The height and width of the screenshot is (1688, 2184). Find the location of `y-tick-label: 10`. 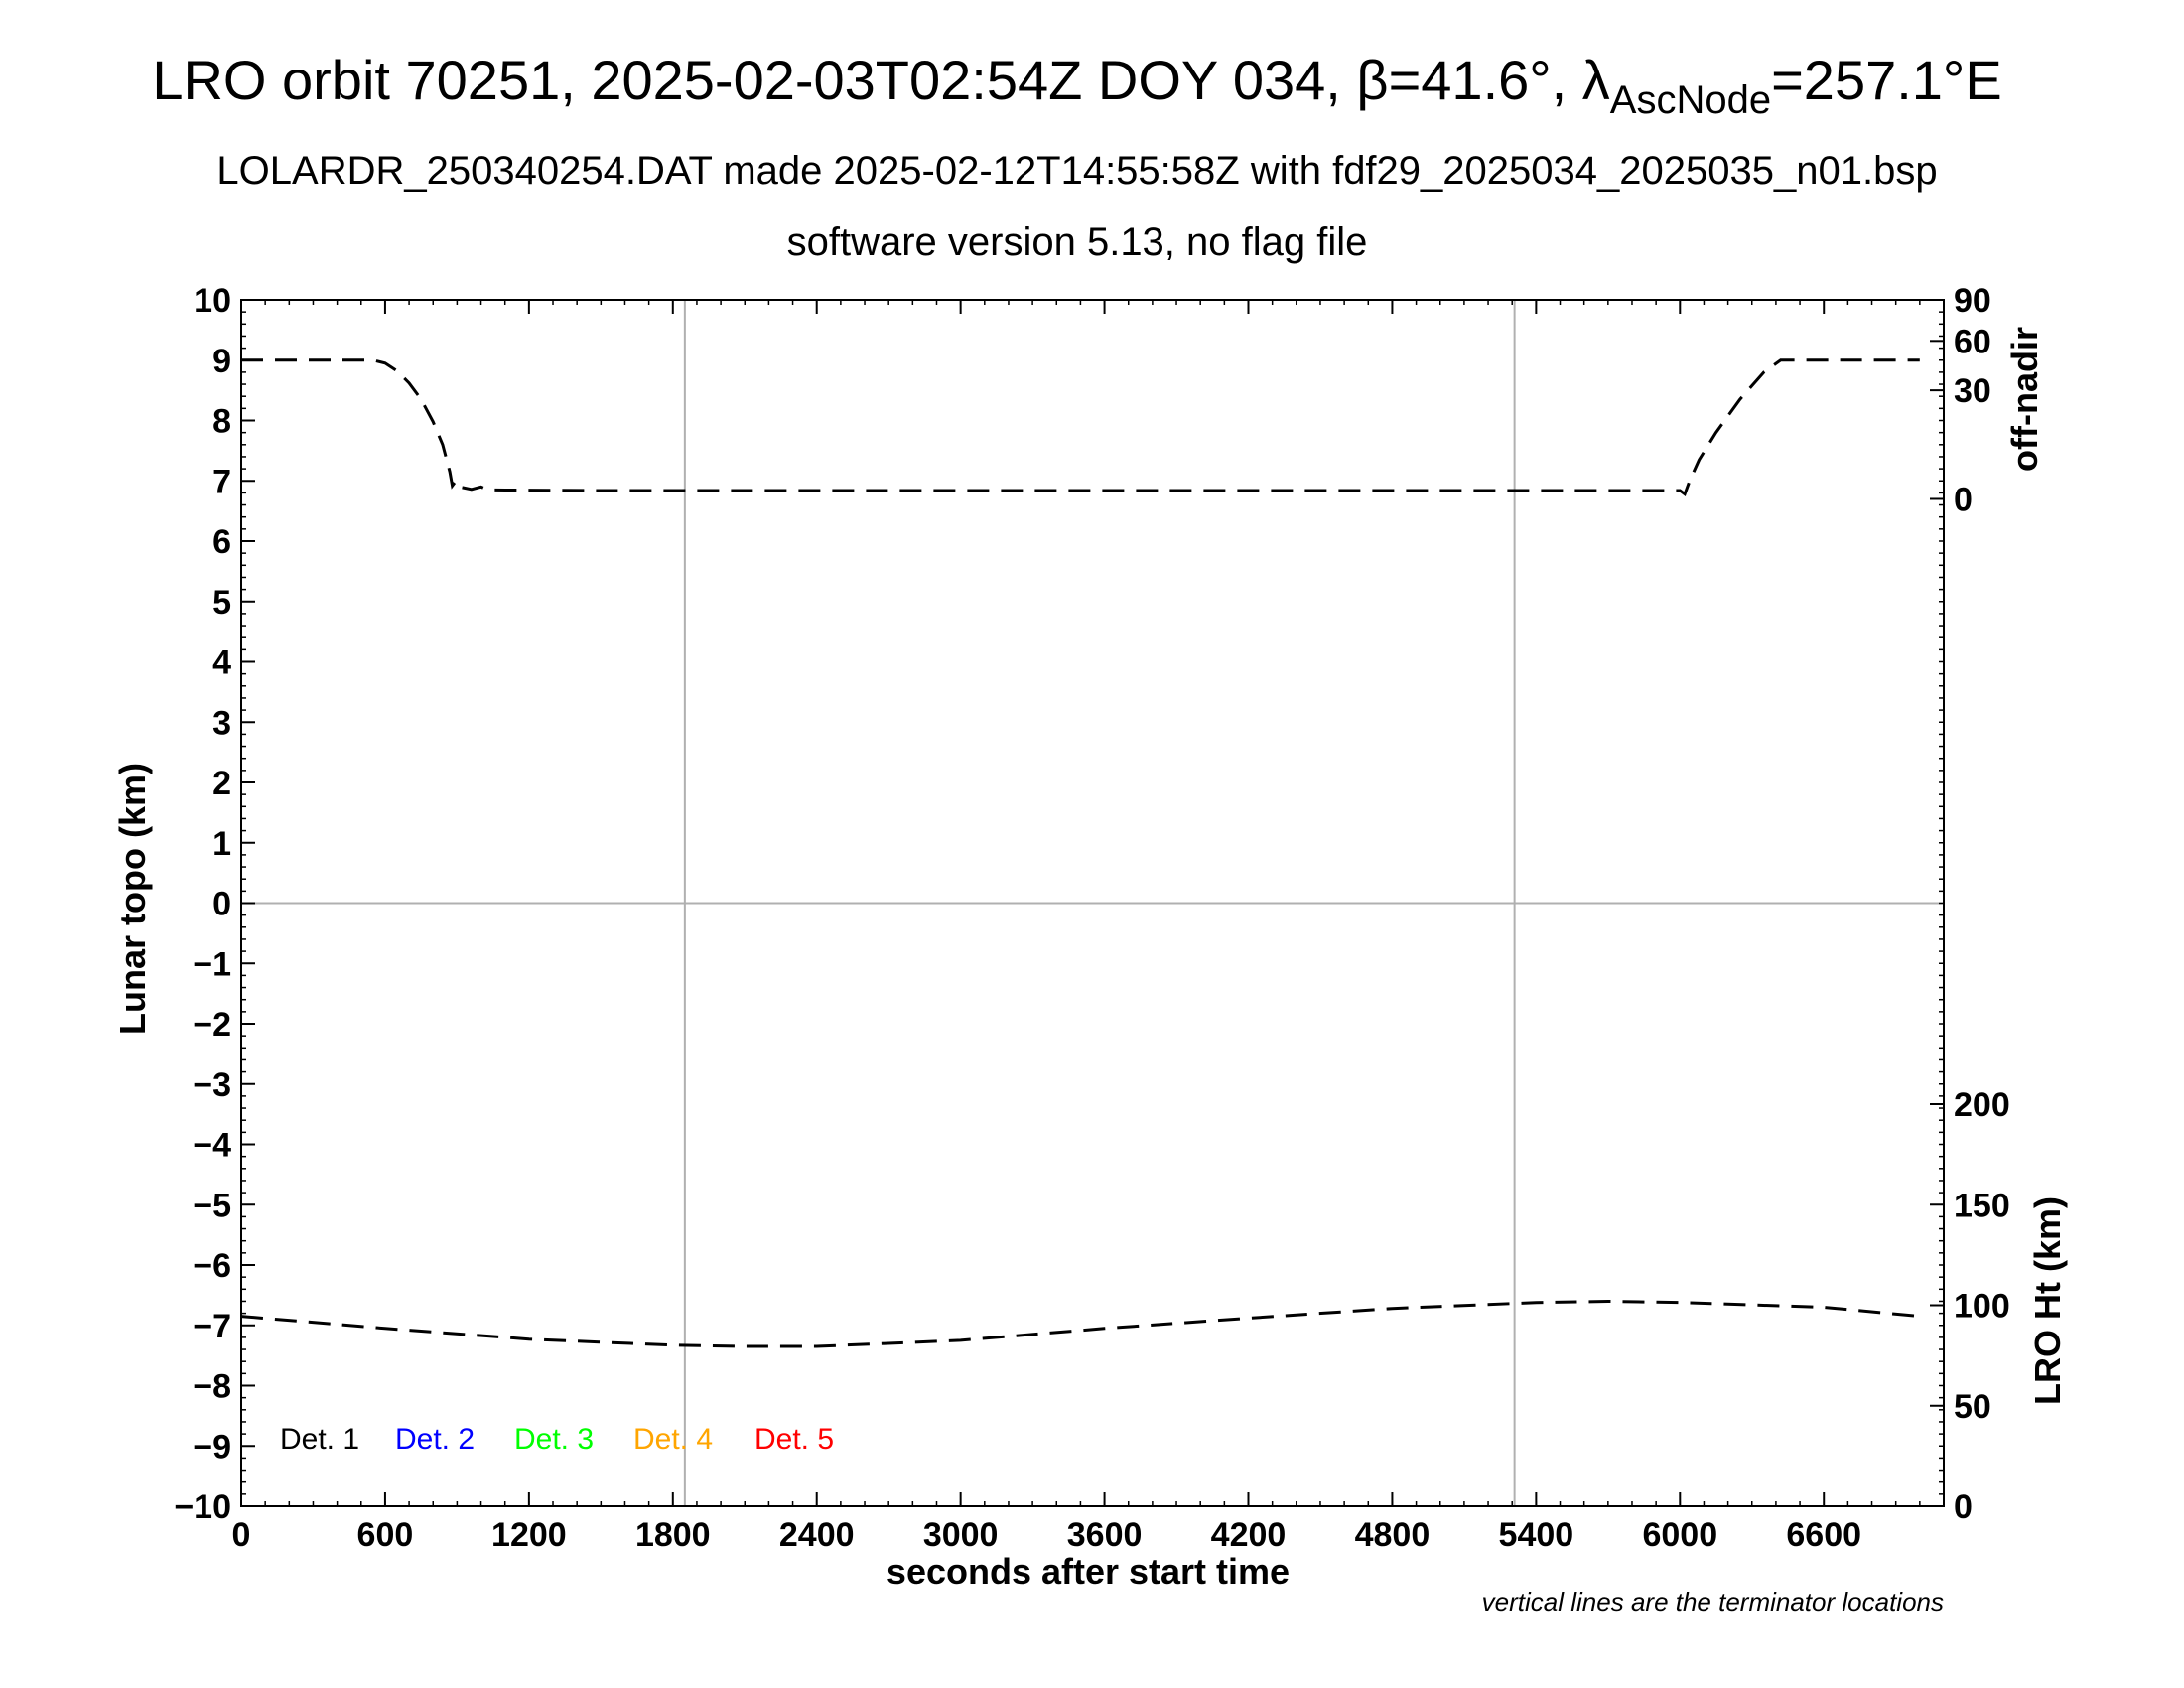

y-tick-label: 10 is located at coordinates (212, 301).